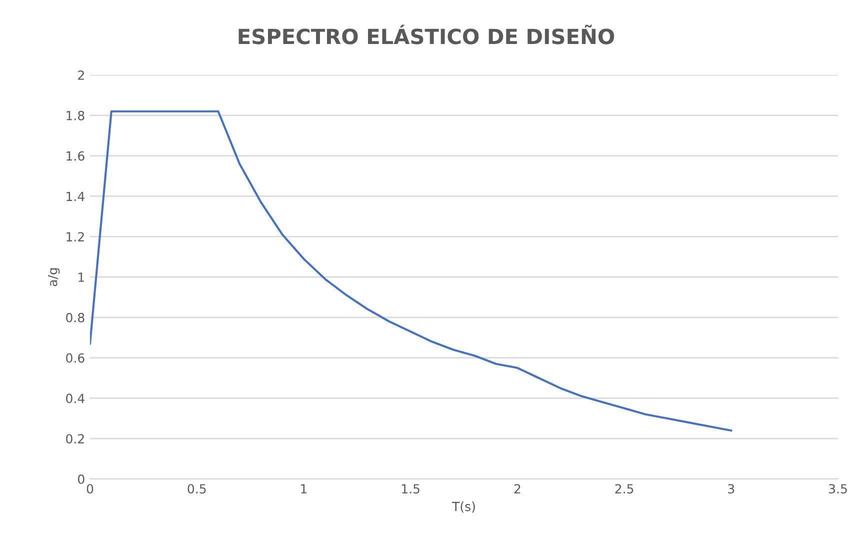 The image size is (852, 547). Describe the element at coordinates (81, 75) in the screenshot. I see `y-tick-label: 2` at that location.